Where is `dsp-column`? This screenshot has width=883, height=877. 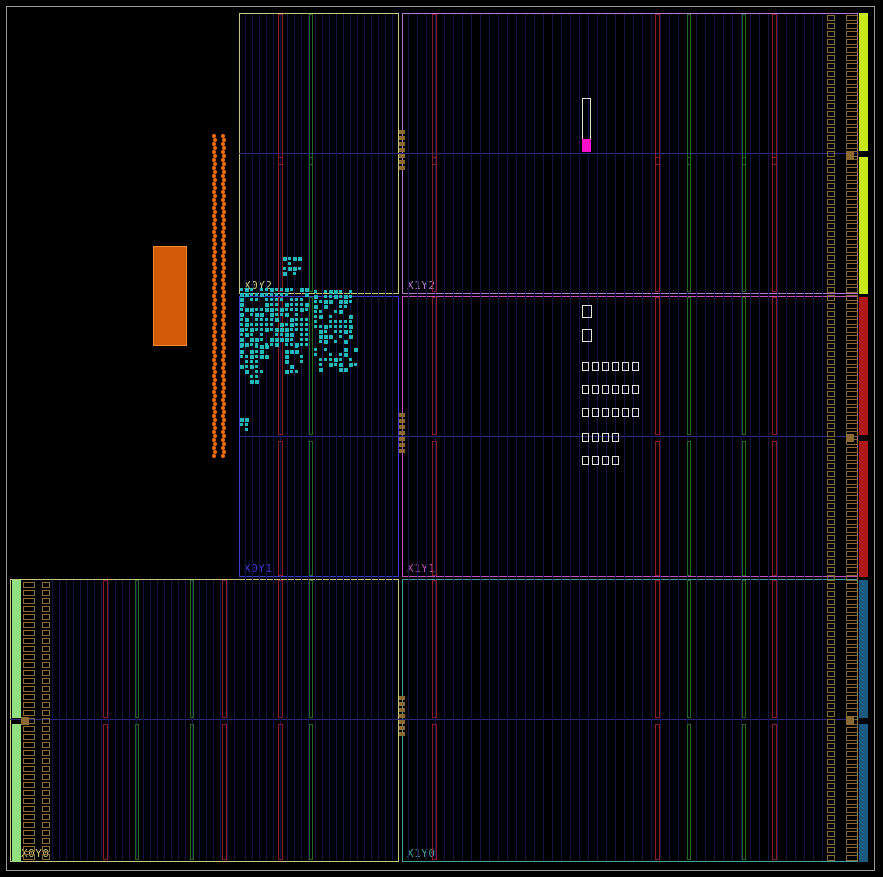
dsp-column is located at coordinates (137, 792).